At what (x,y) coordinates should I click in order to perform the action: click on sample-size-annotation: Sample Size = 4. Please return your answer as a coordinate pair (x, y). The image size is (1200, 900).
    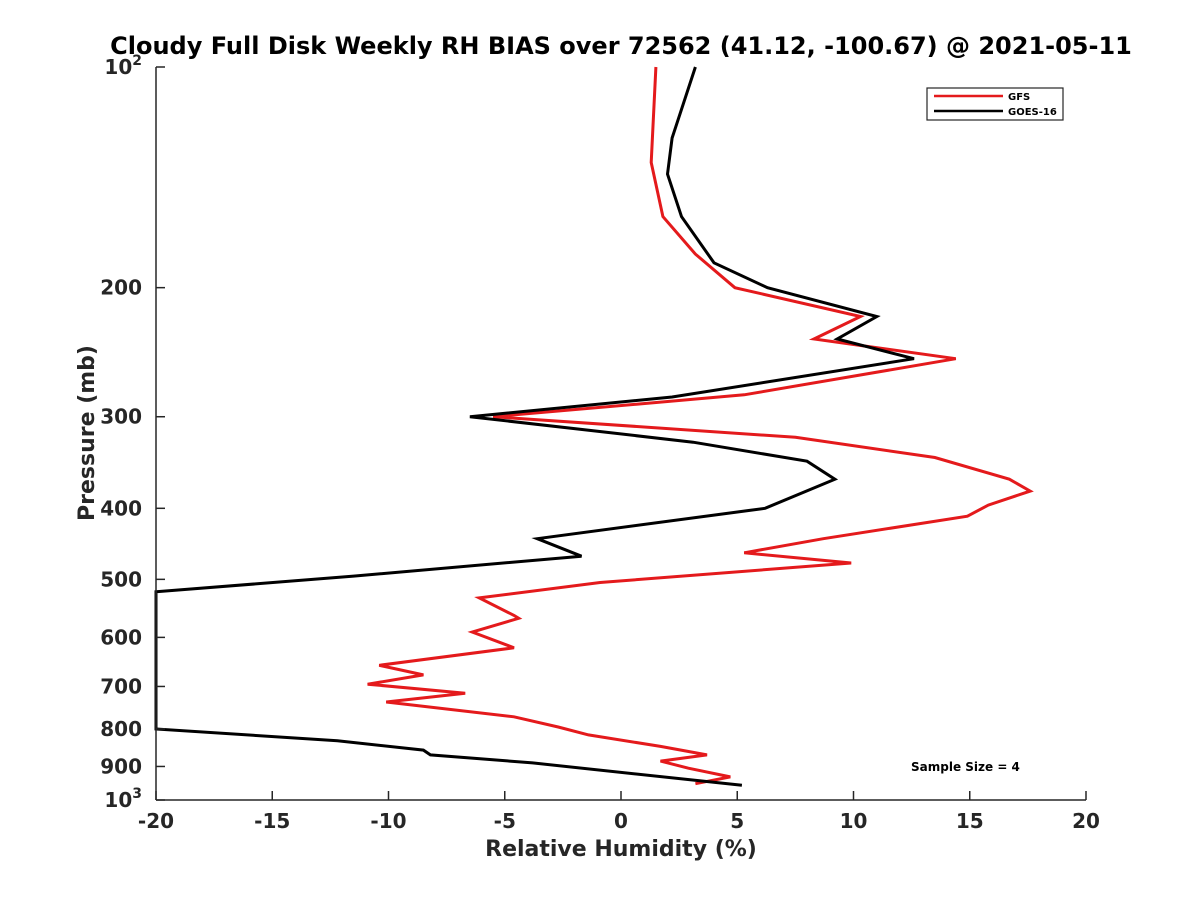
    Looking at the image, I should click on (965, 767).